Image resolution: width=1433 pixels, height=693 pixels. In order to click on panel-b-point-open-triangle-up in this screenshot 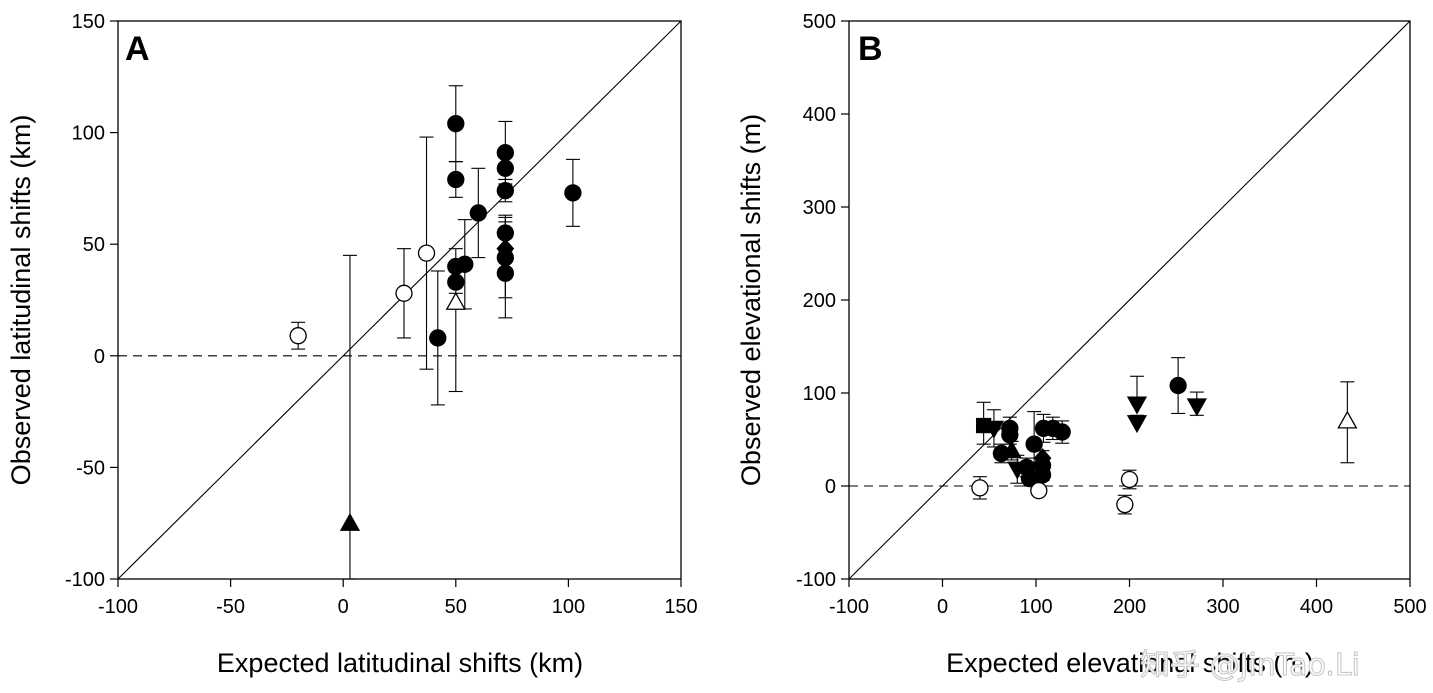, I will do `click(1347, 419)`.